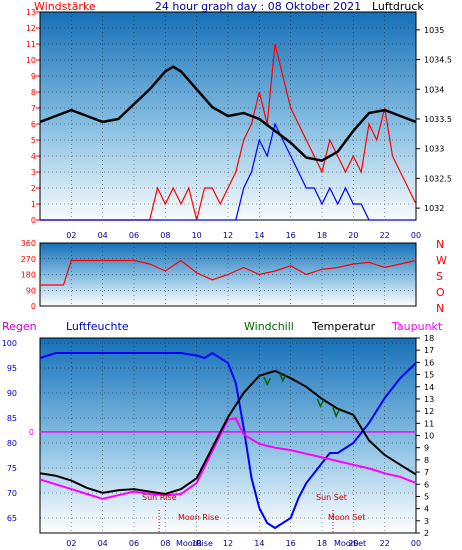 This screenshot has height=550, width=462. Describe the element at coordinates (71, 543) in the screenshot. I see `bottom-x-tick-label: 02` at that location.